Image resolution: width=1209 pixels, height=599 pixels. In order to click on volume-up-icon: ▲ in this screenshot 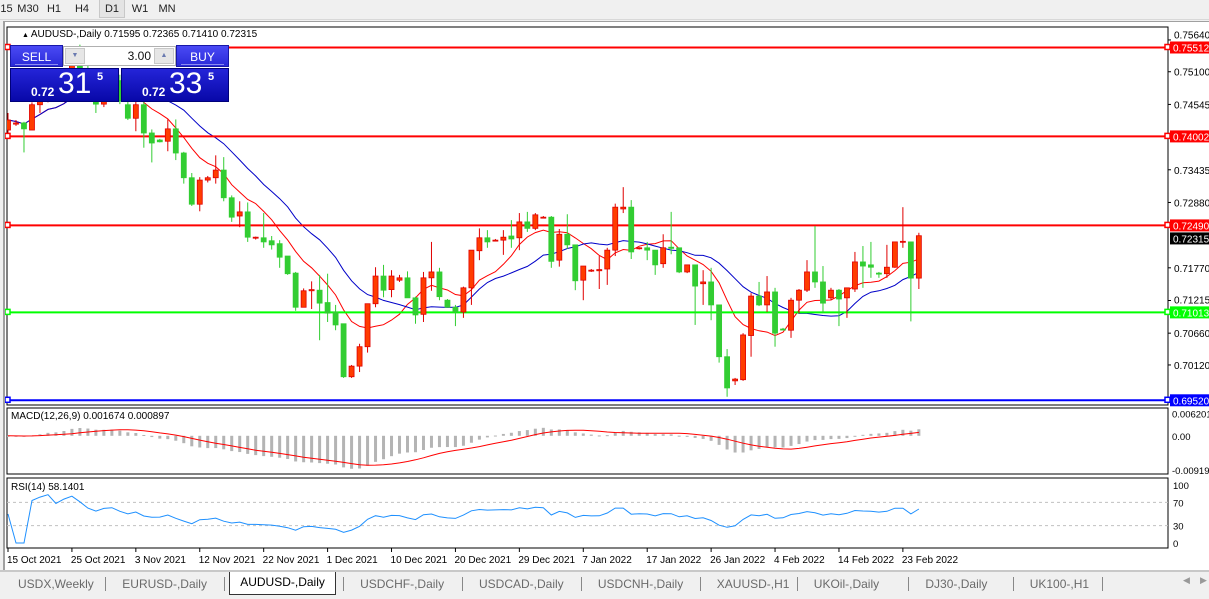, I will do `click(164, 56)`.